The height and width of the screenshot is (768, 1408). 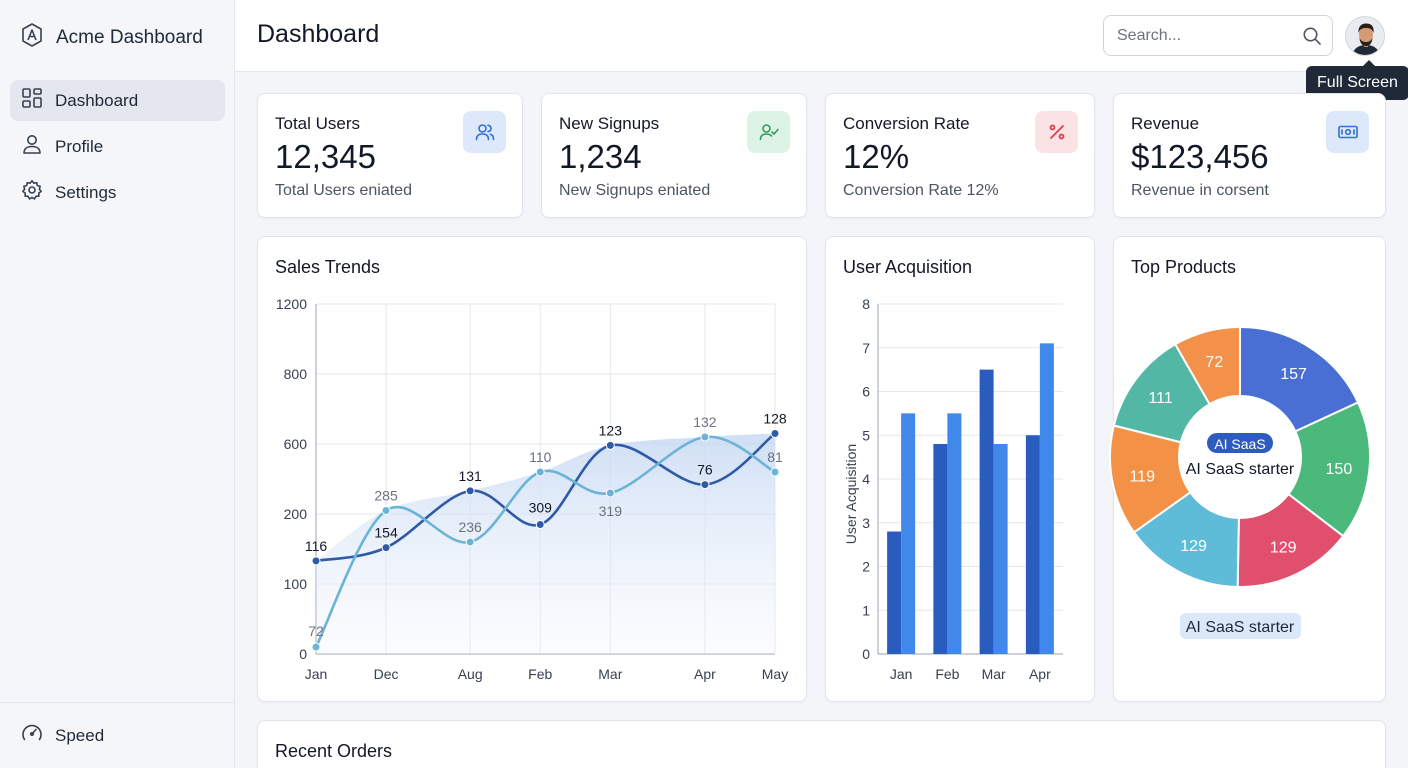 I want to click on stat-title: Revenue, so click(x=1165, y=123).